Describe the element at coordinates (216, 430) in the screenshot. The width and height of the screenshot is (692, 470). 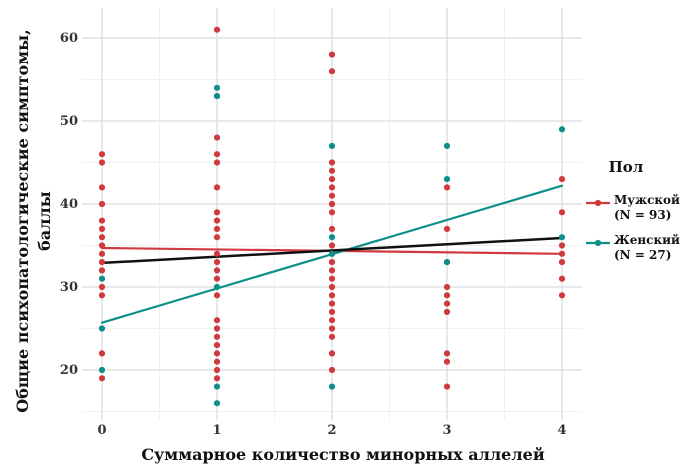
I see `x-tick-label: 1` at that location.